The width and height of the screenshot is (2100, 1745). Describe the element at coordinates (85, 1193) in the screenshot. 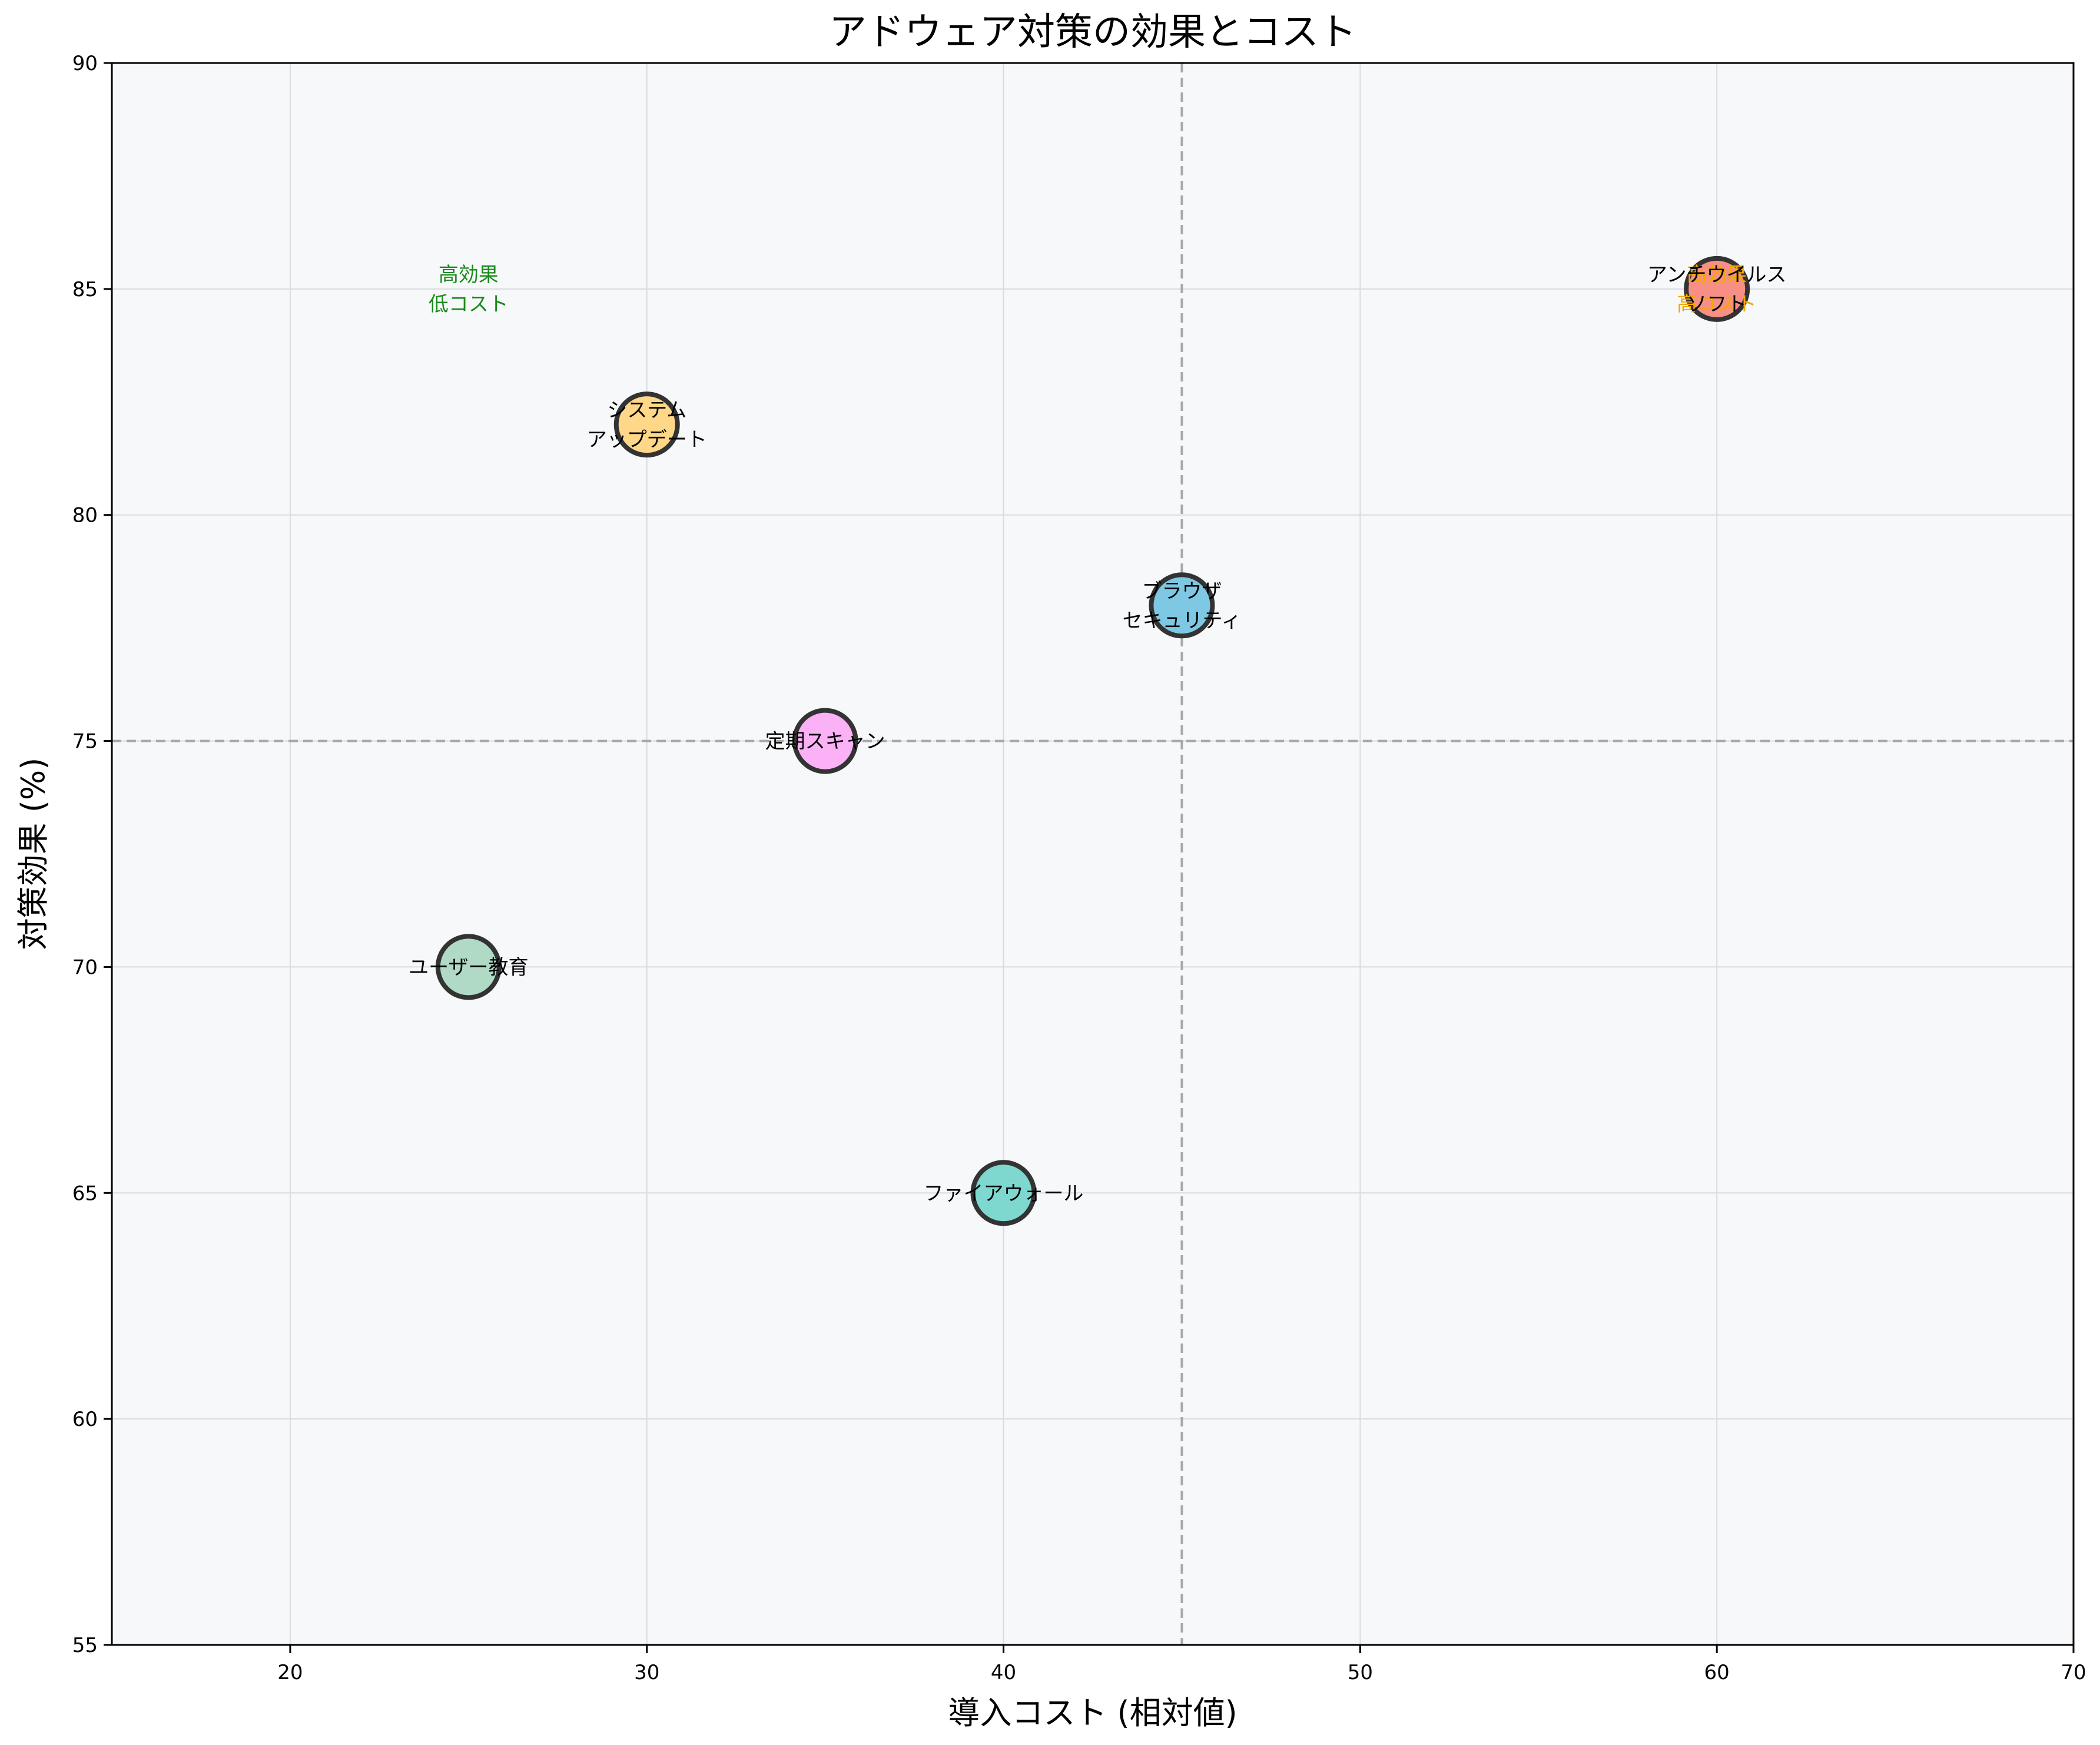

I see `y-tick-label: 65` at that location.